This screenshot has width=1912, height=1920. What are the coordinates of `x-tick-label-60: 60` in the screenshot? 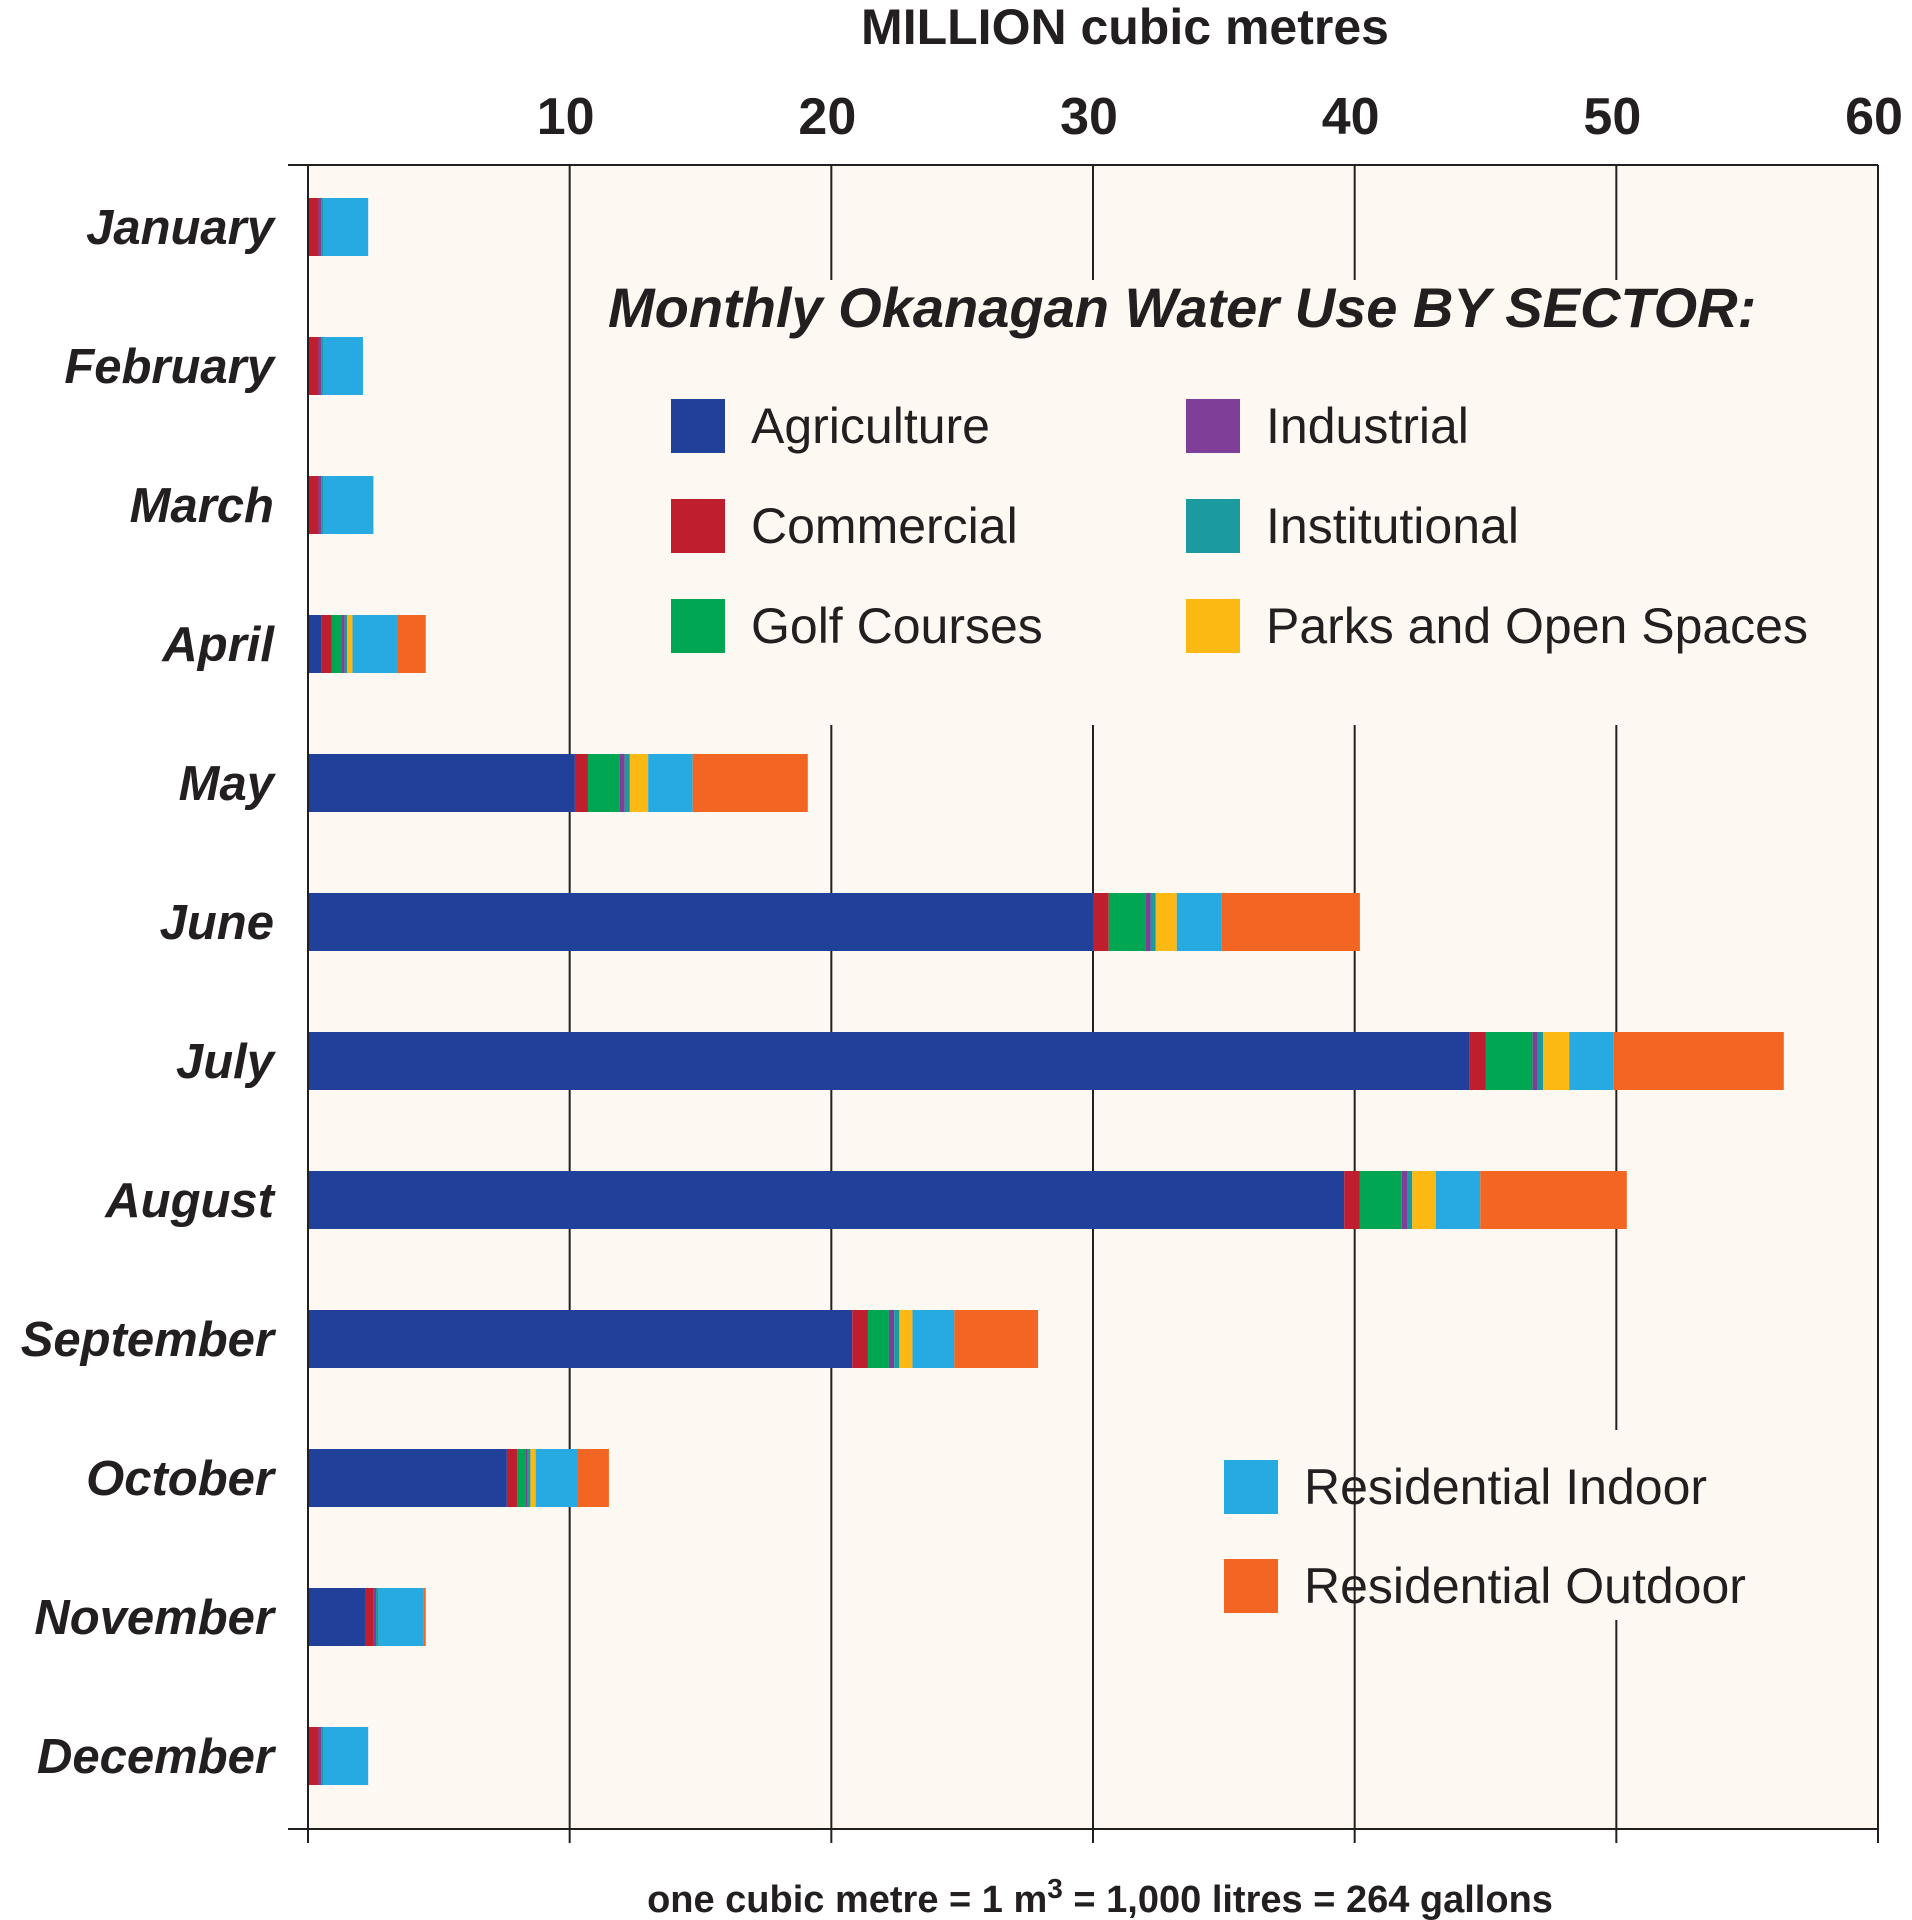 It's located at (1874, 117).